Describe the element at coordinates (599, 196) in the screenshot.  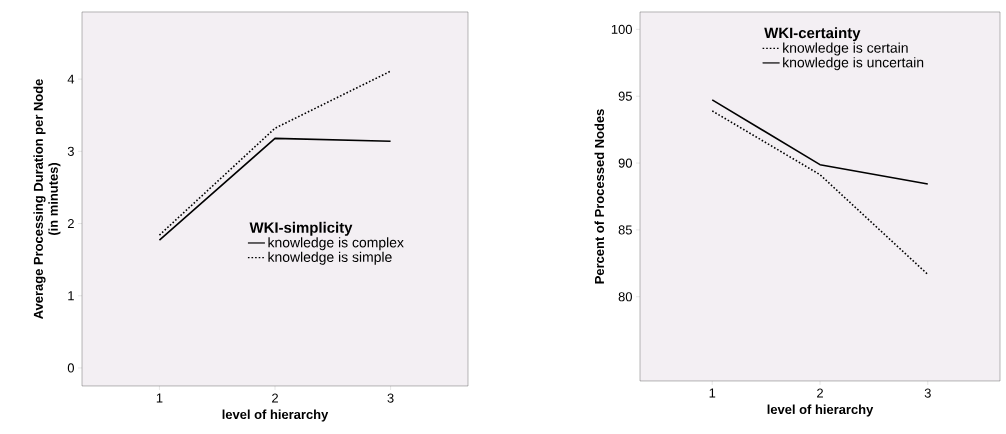
I see `y-axis-title: Percent of Processed Nodes` at that location.